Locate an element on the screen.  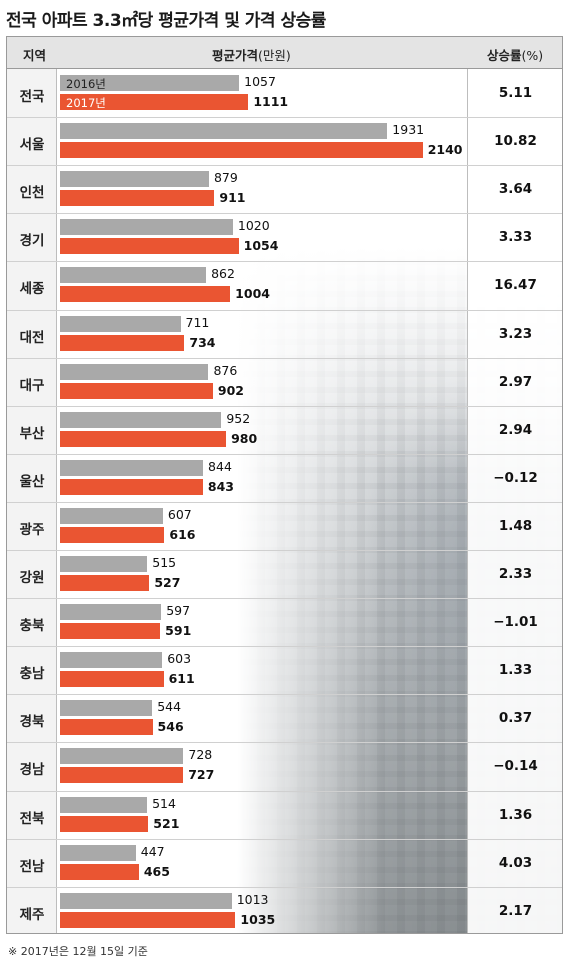
region-label: 대구 is located at coordinates (32, 385).